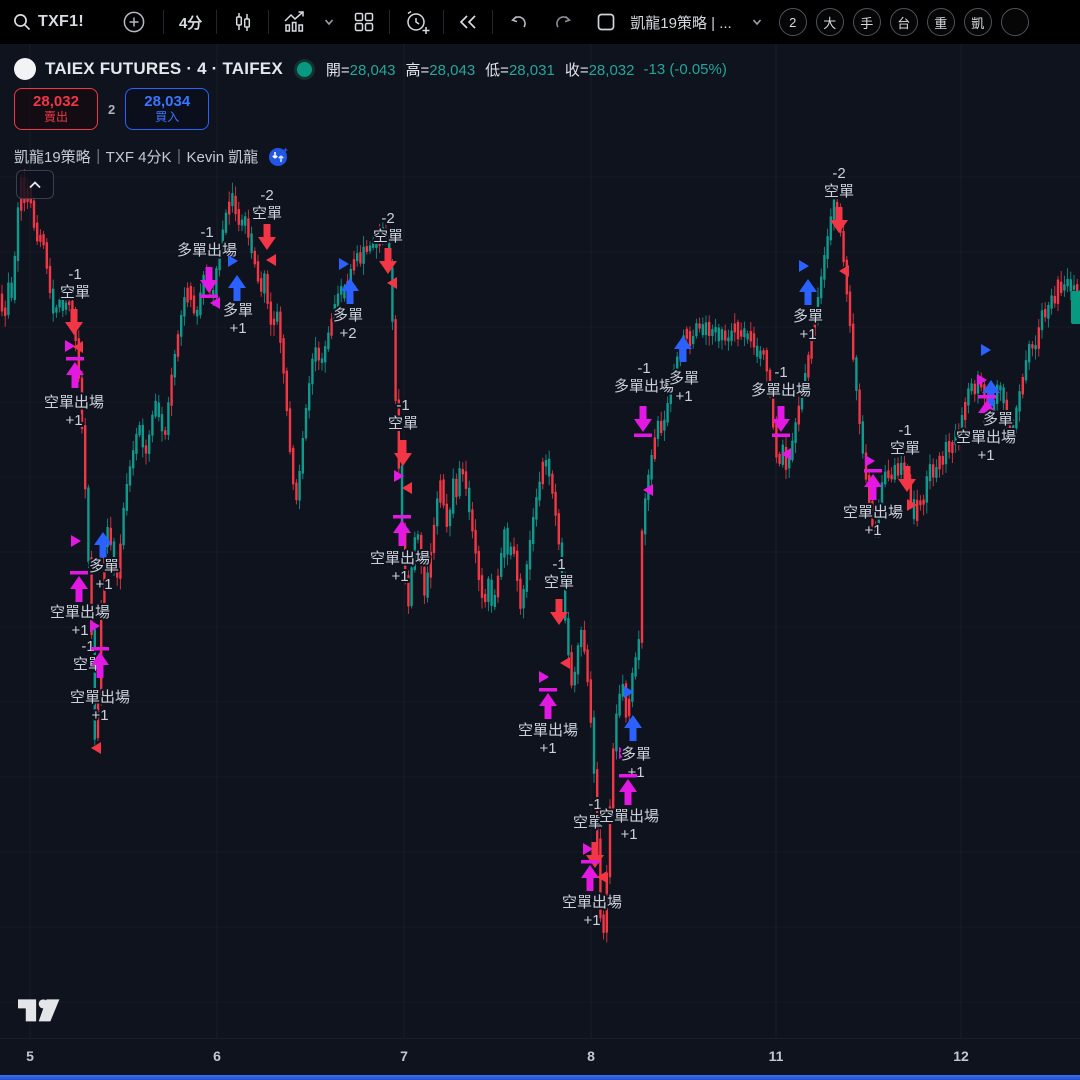  I want to click on undo-button, so click(519, 22).